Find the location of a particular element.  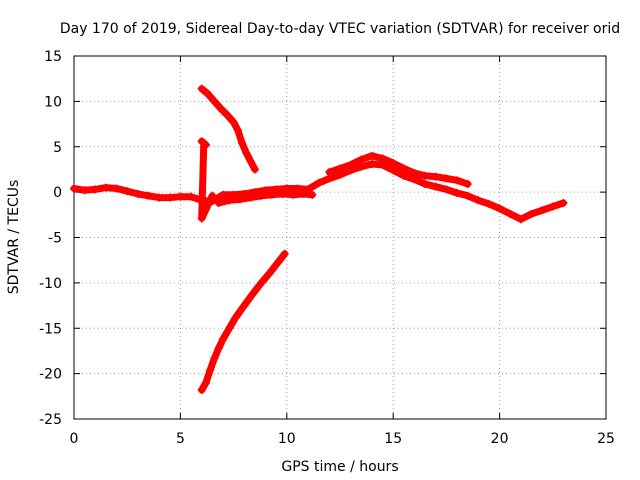

x-tick-label: 5 is located at coordinates (180, 439).